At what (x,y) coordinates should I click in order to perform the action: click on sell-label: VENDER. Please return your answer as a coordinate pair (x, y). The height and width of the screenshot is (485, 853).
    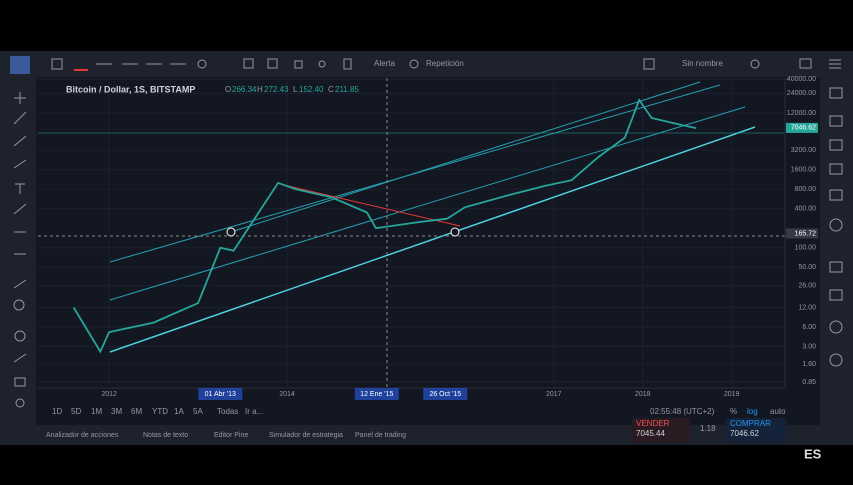
    Looking at the image, I should click on (653, 423).